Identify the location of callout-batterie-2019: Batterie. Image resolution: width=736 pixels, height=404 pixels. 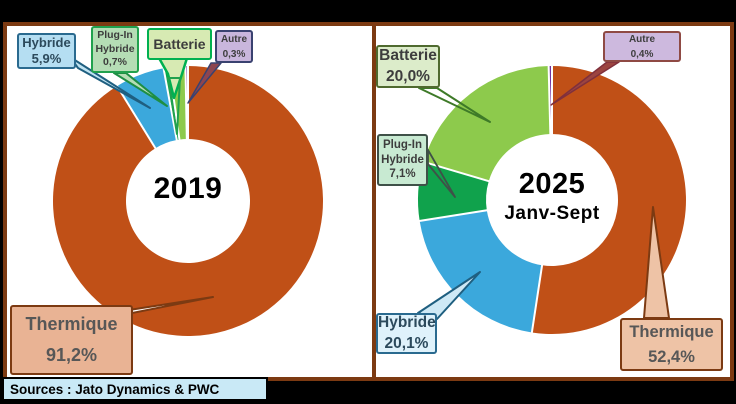
(179, 44).